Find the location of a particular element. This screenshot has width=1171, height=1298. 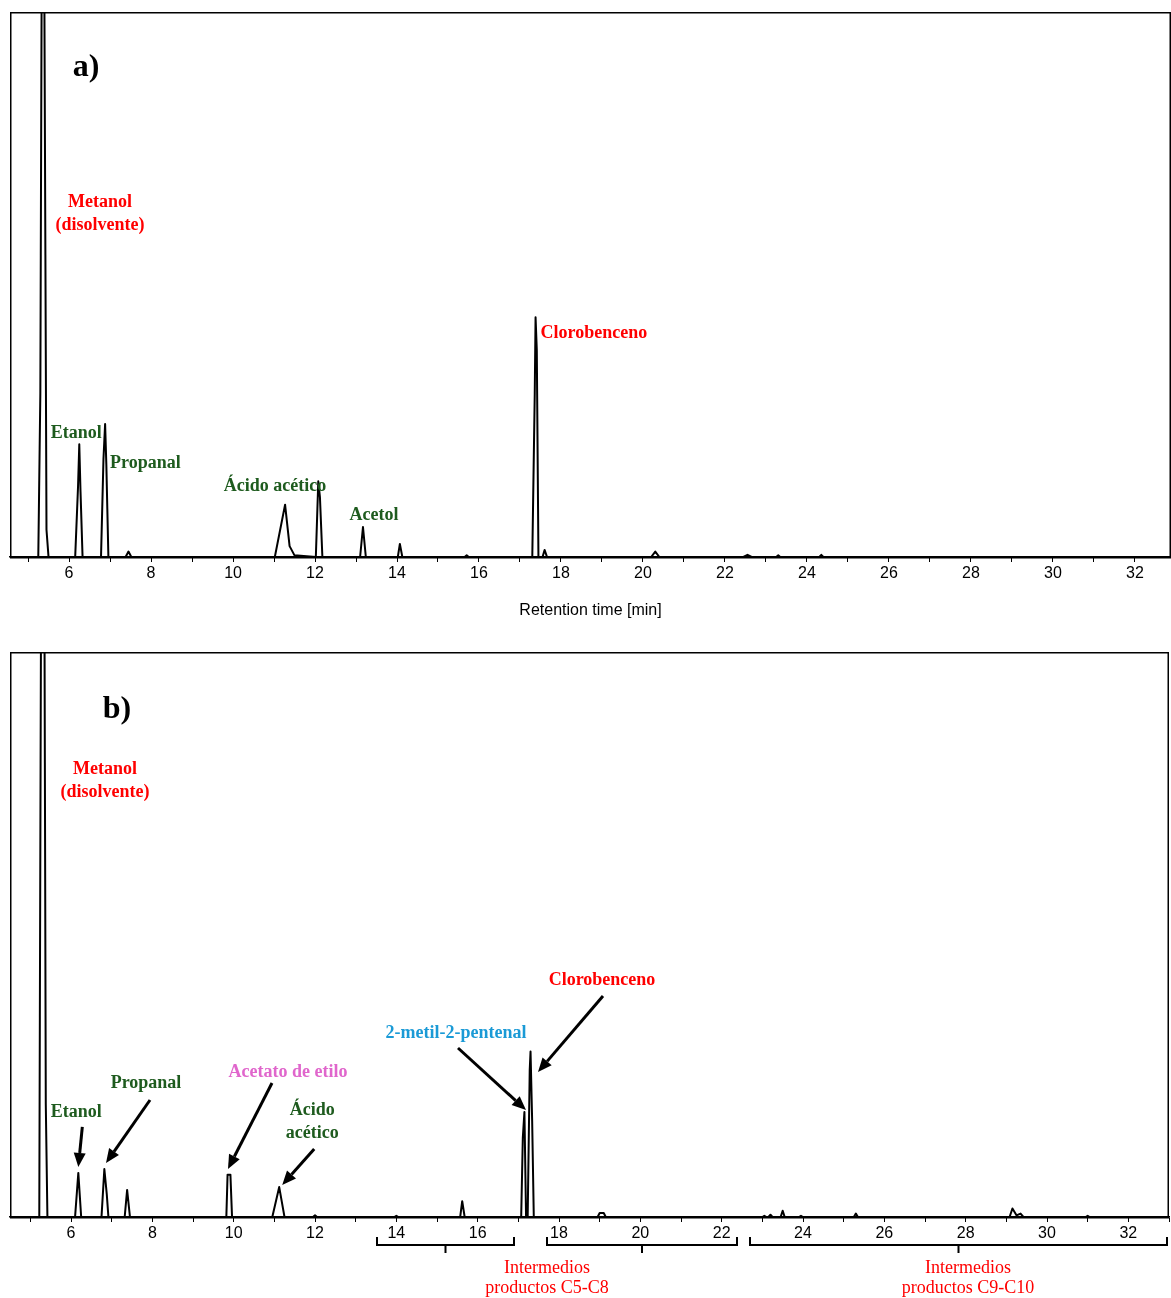

annotation: Ácido acético is located at coordinates (312, 1119).